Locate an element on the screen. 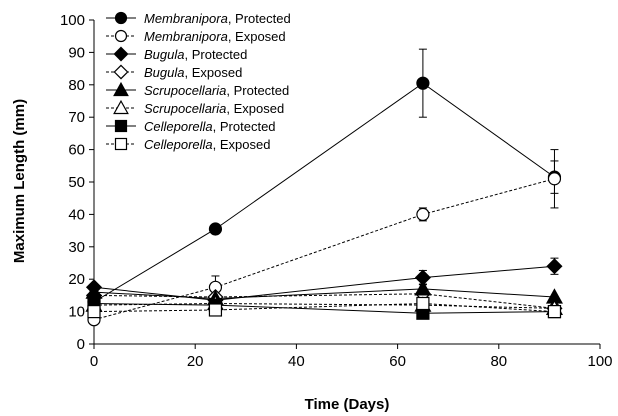  x-tick-label: 100 is located at coordinates (599, 361).